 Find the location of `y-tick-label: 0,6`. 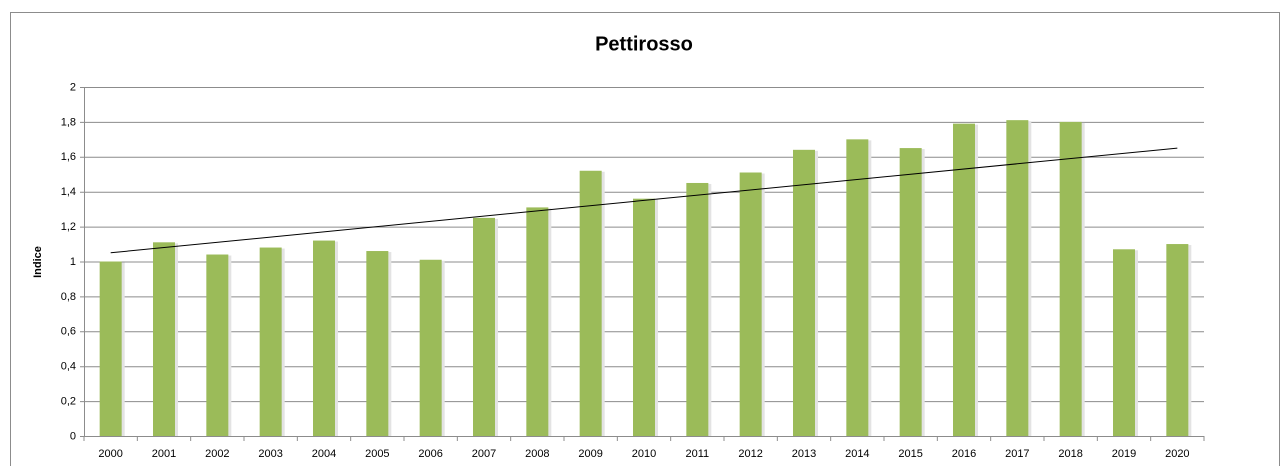

y-tick-label: 0,6 is located at coordinates (68, 332).